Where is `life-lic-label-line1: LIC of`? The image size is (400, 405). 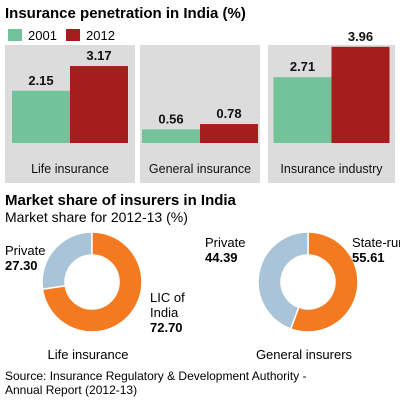
life-lic-label-line1: LIC of is located at coordinates (167, 297).